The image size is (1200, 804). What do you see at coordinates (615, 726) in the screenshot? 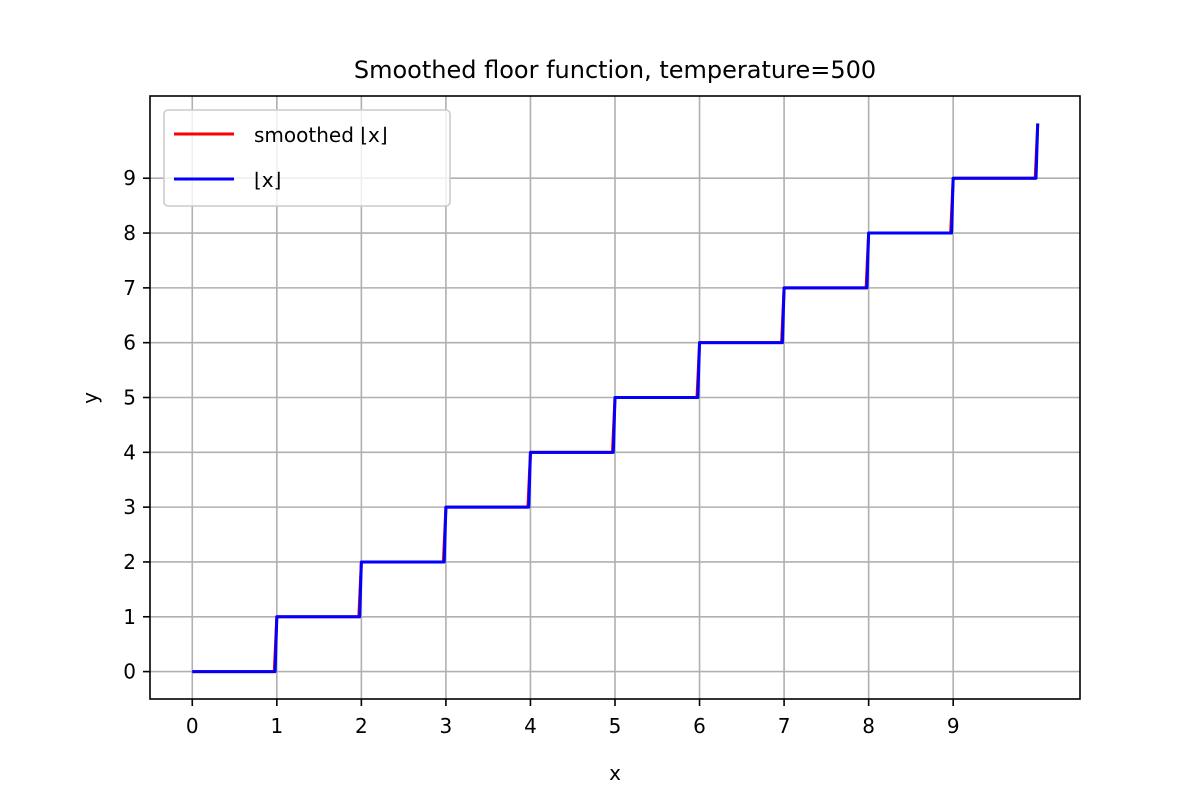
I see `x-tick-label: 5` at bounding box center [615, 726].